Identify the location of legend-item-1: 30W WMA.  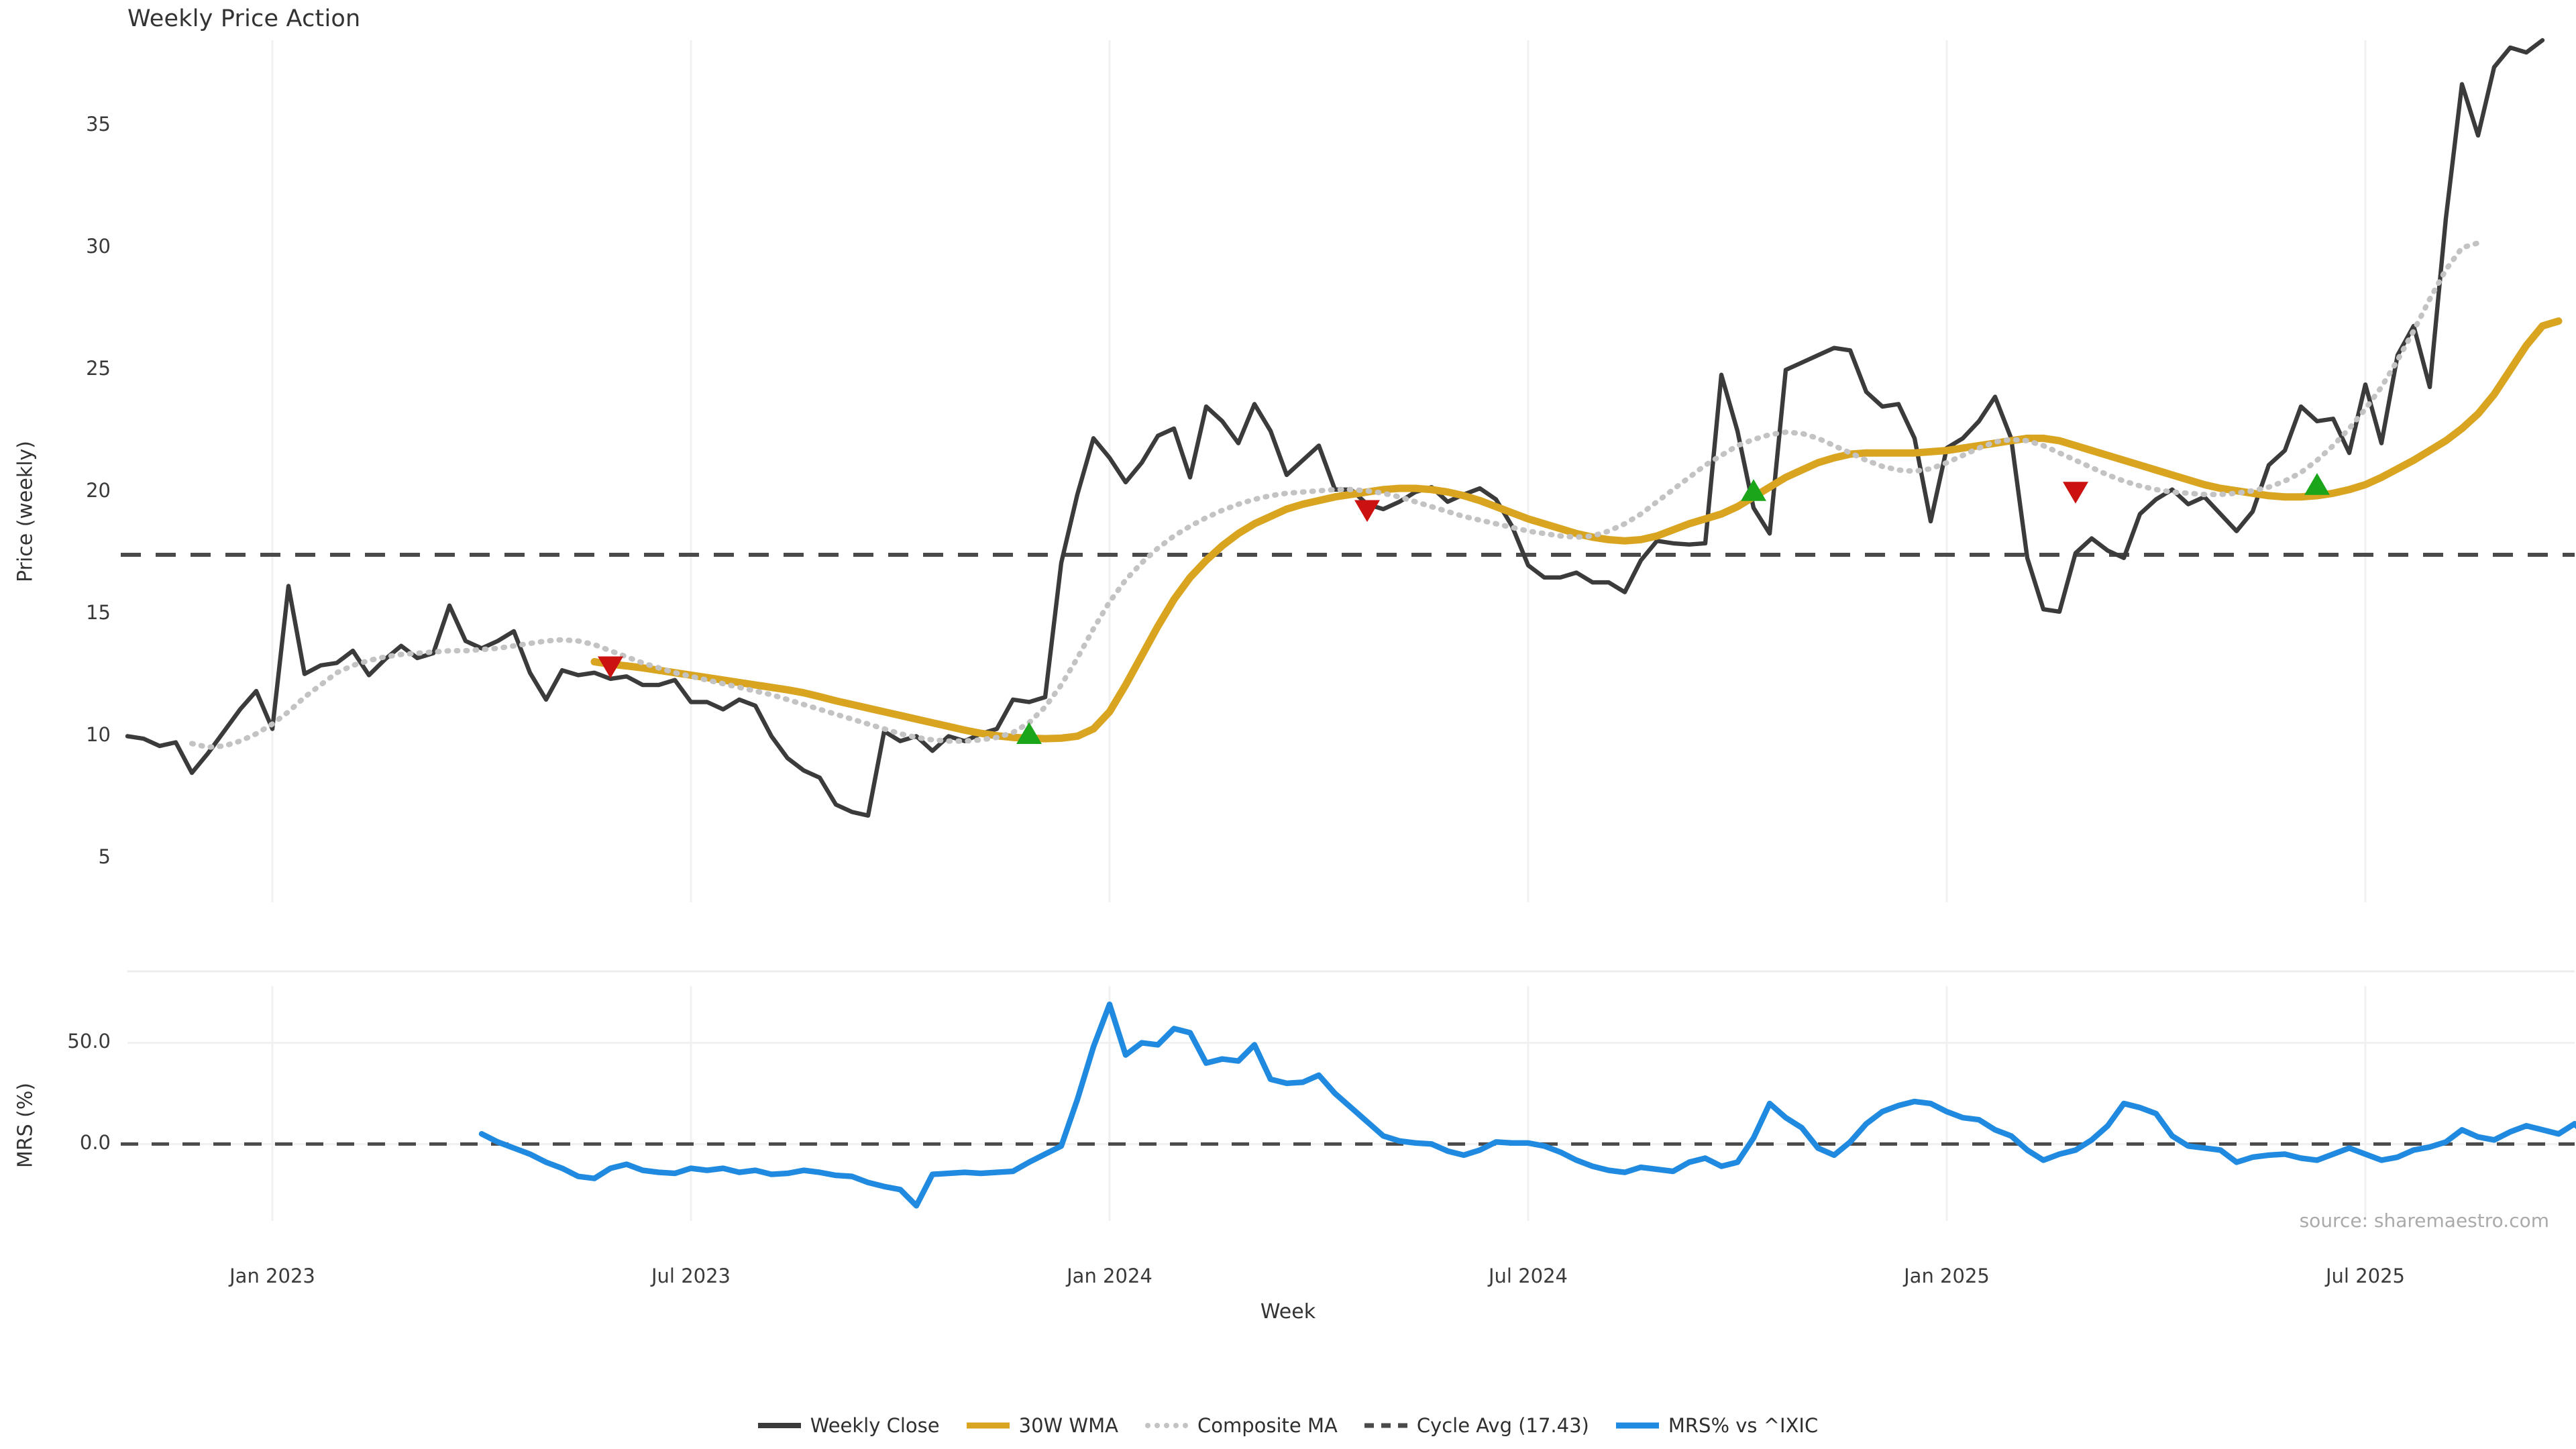
(1042, 1425).